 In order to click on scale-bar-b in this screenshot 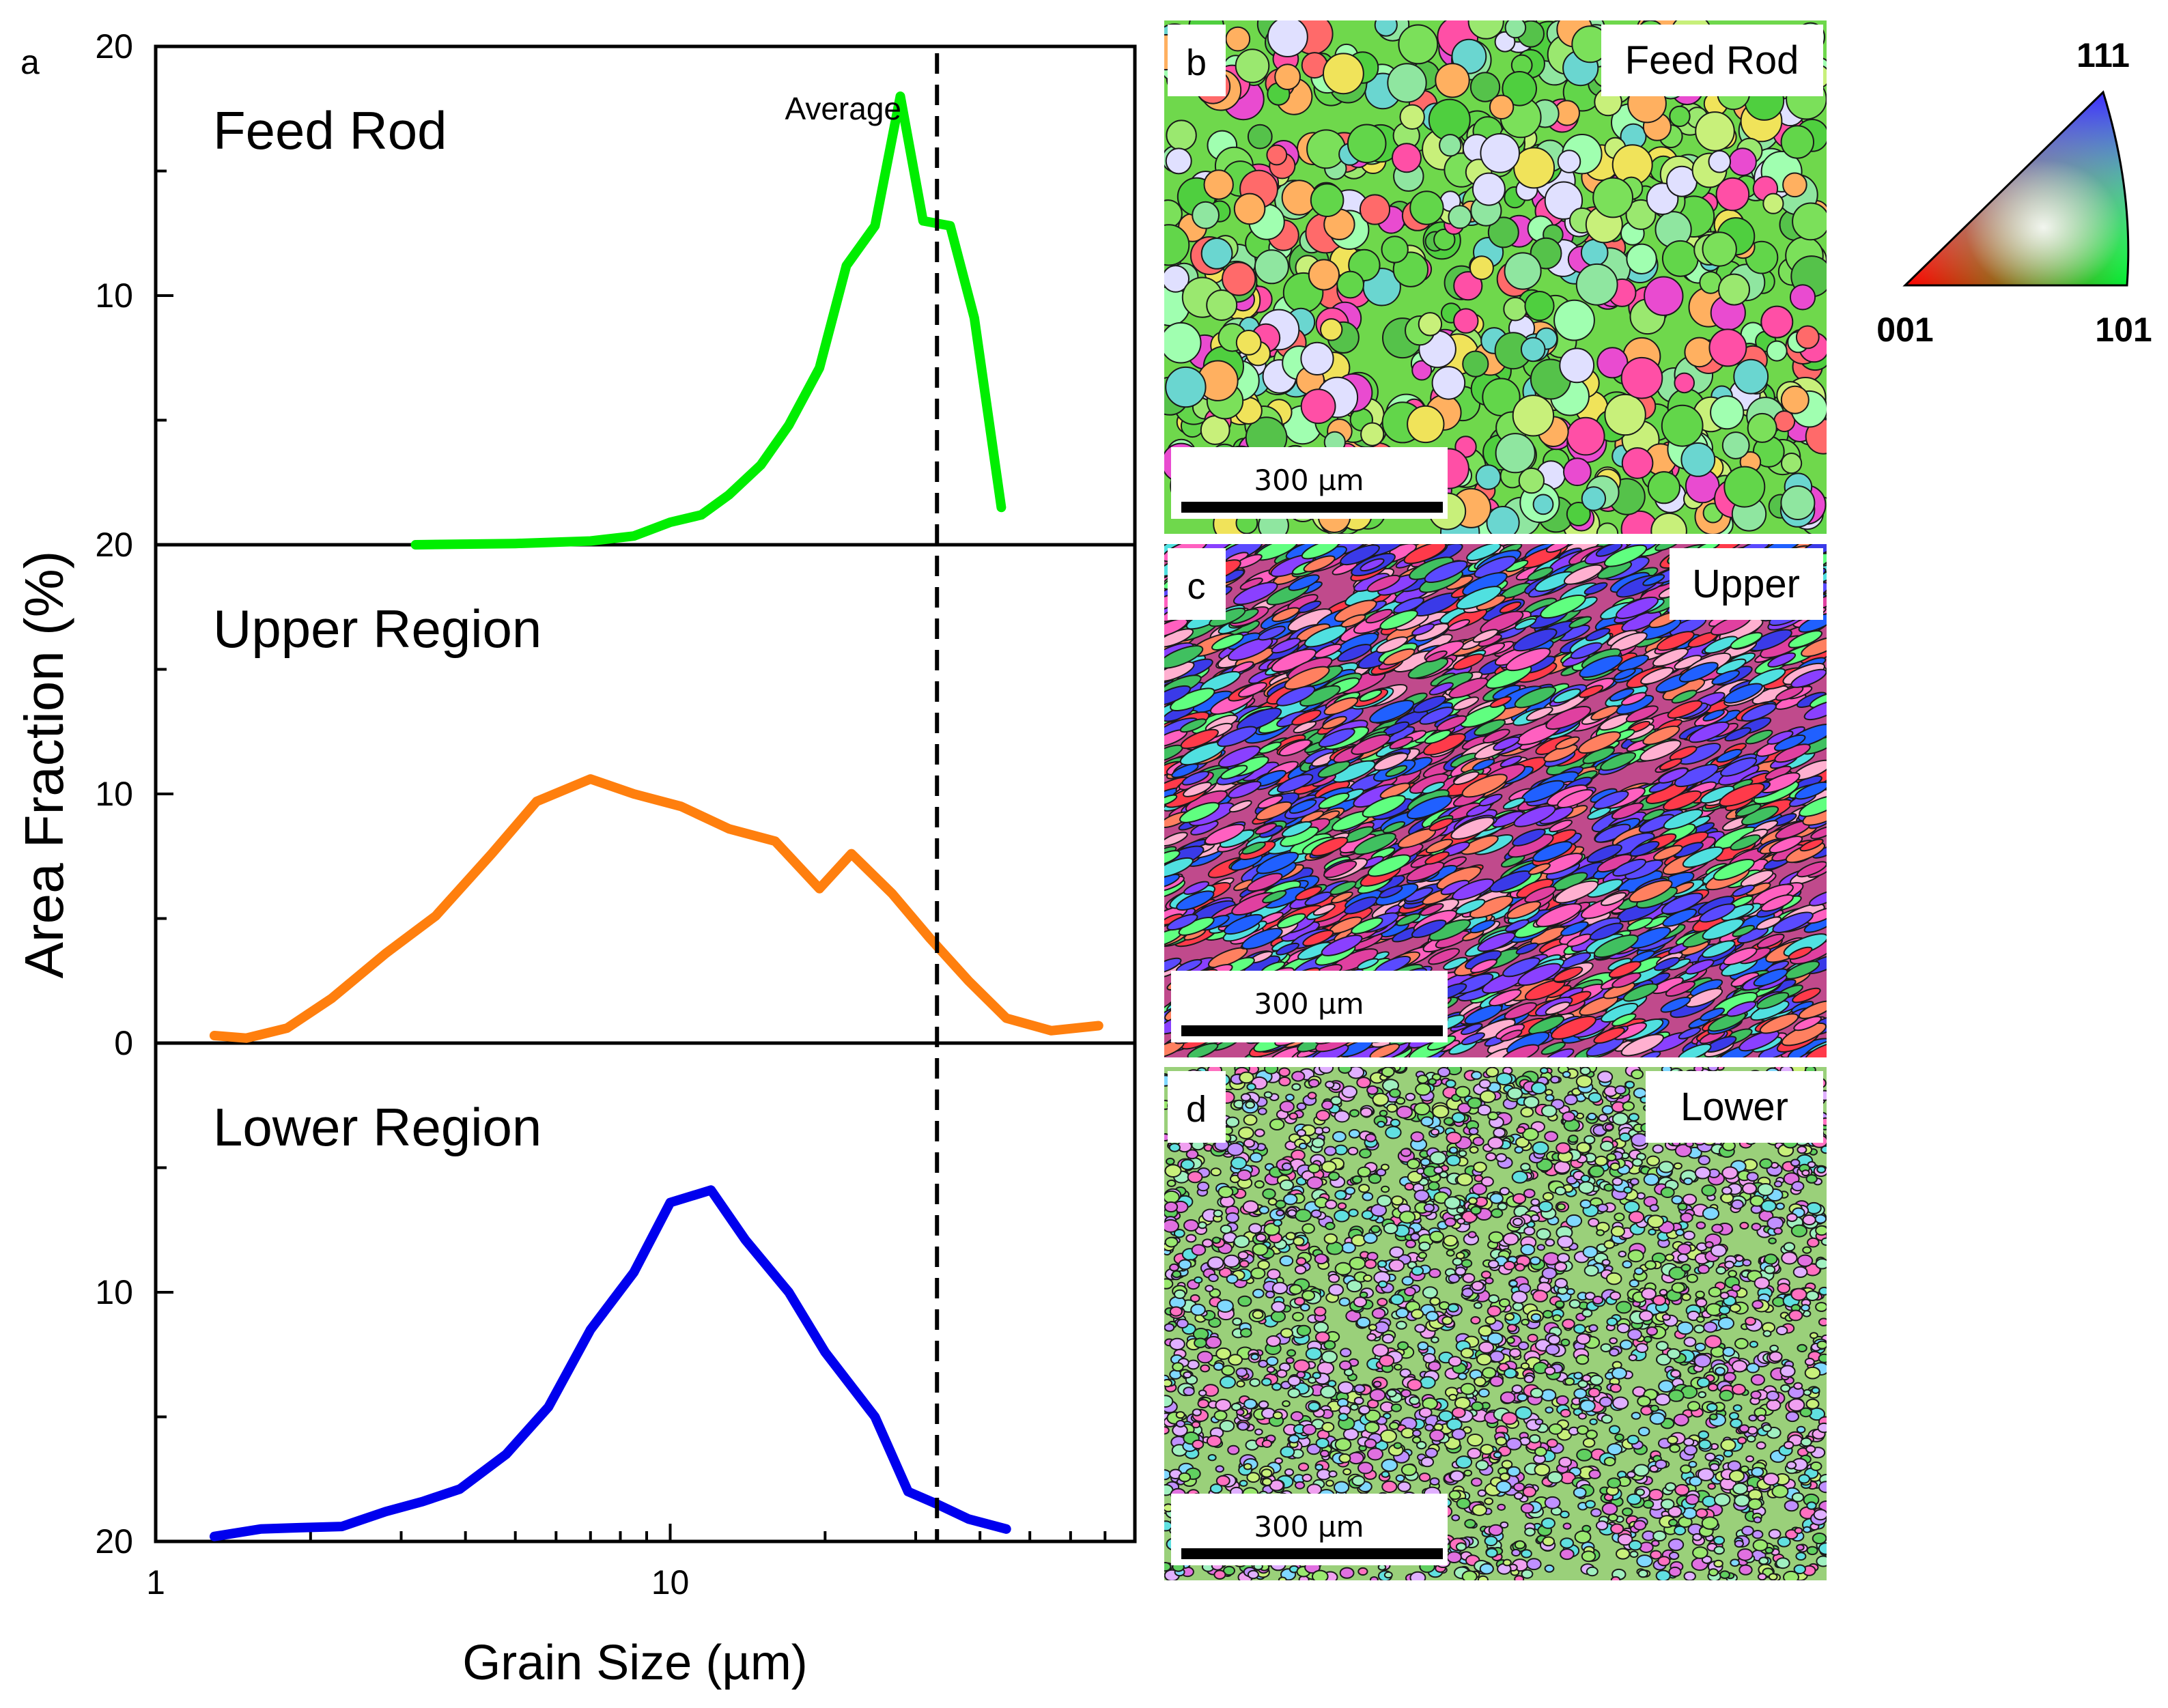, I will do `click(1312, 507)`.